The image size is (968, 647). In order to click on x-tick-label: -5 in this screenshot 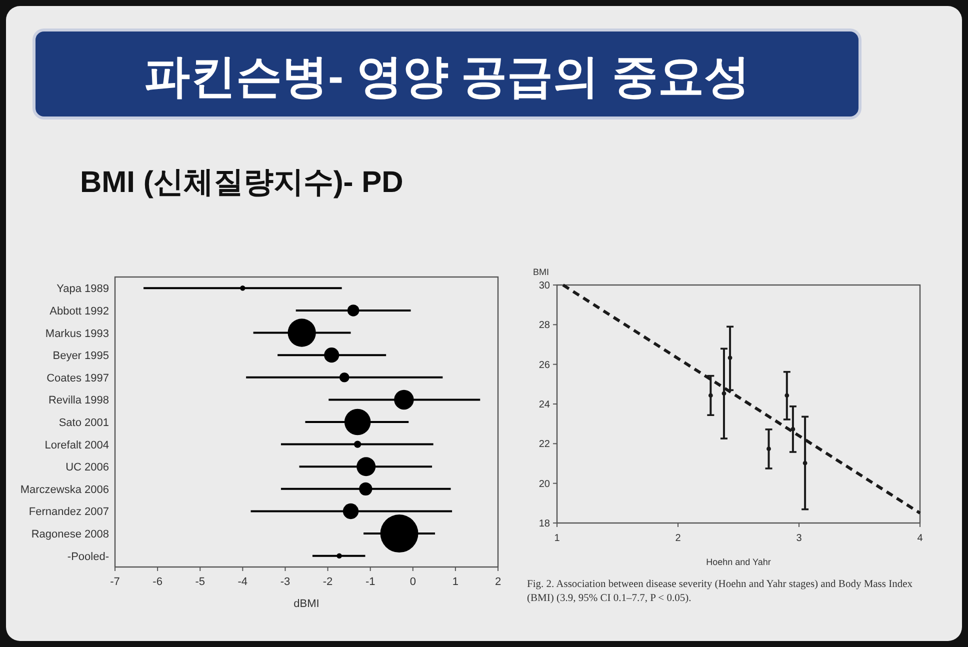, I will do `click(200, 582)`.